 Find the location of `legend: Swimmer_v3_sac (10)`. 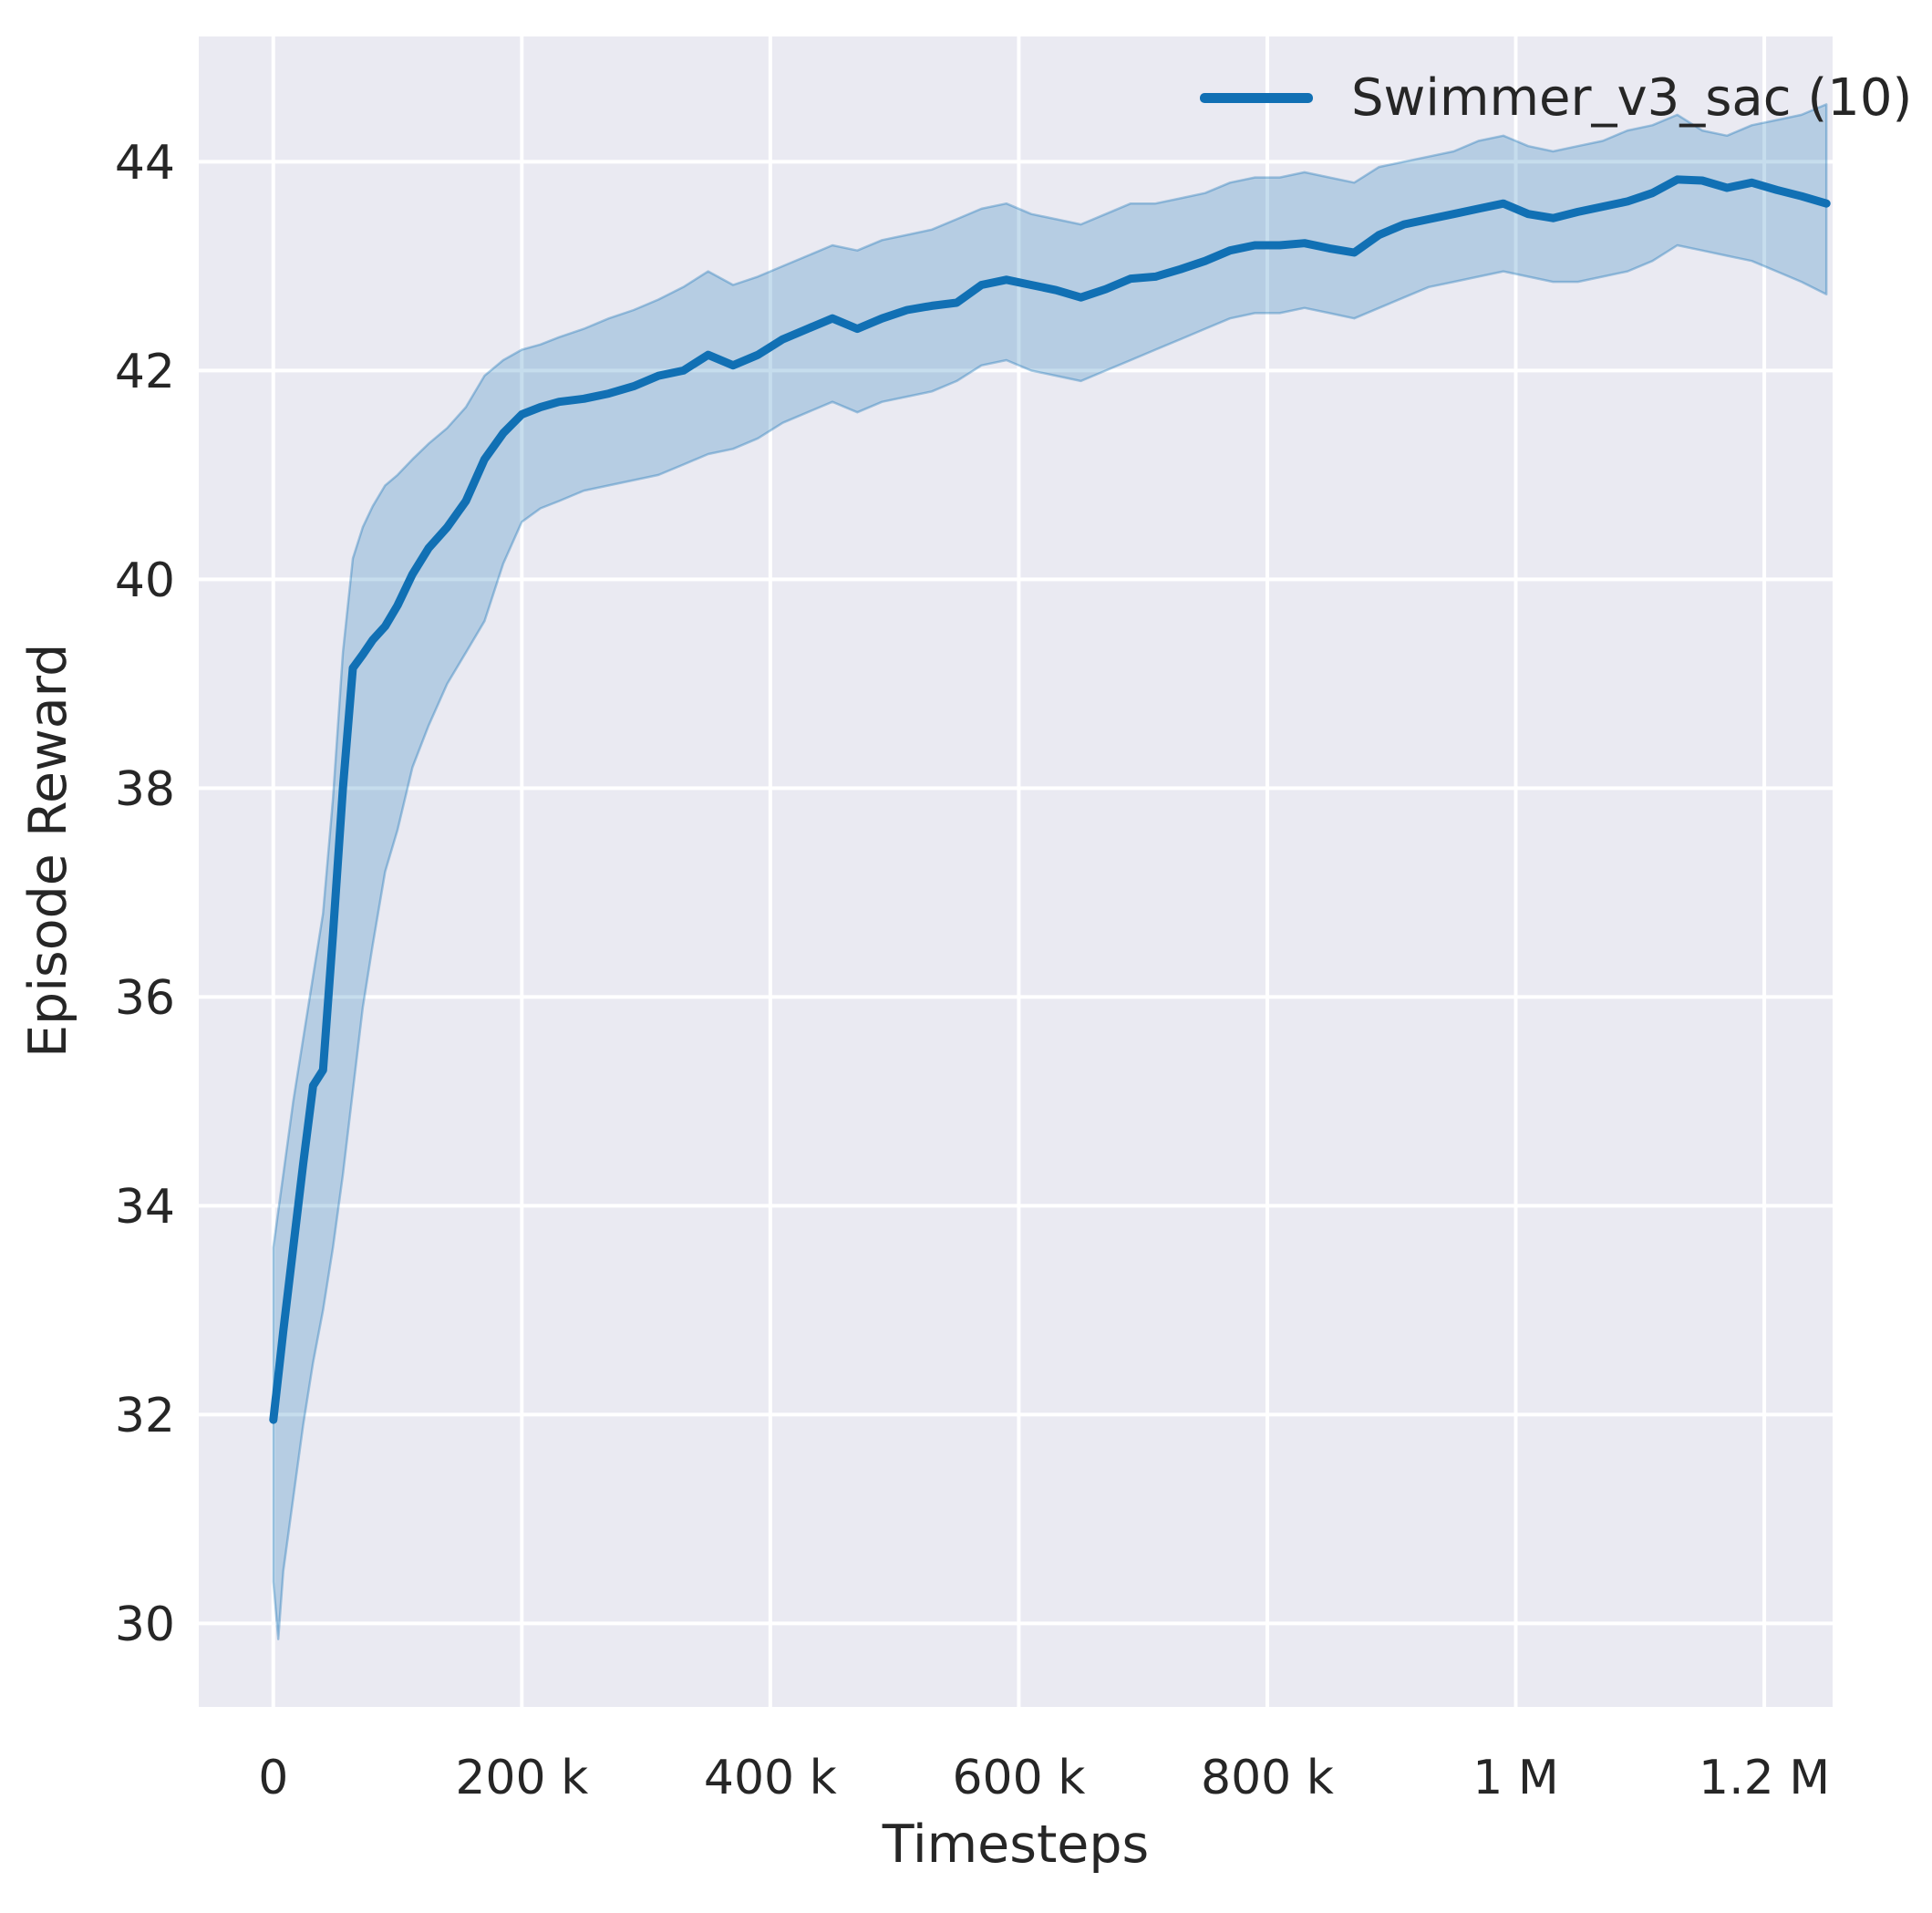

legend: Swimmer_v3_sac (10) is located at coordinates (1556, 97).